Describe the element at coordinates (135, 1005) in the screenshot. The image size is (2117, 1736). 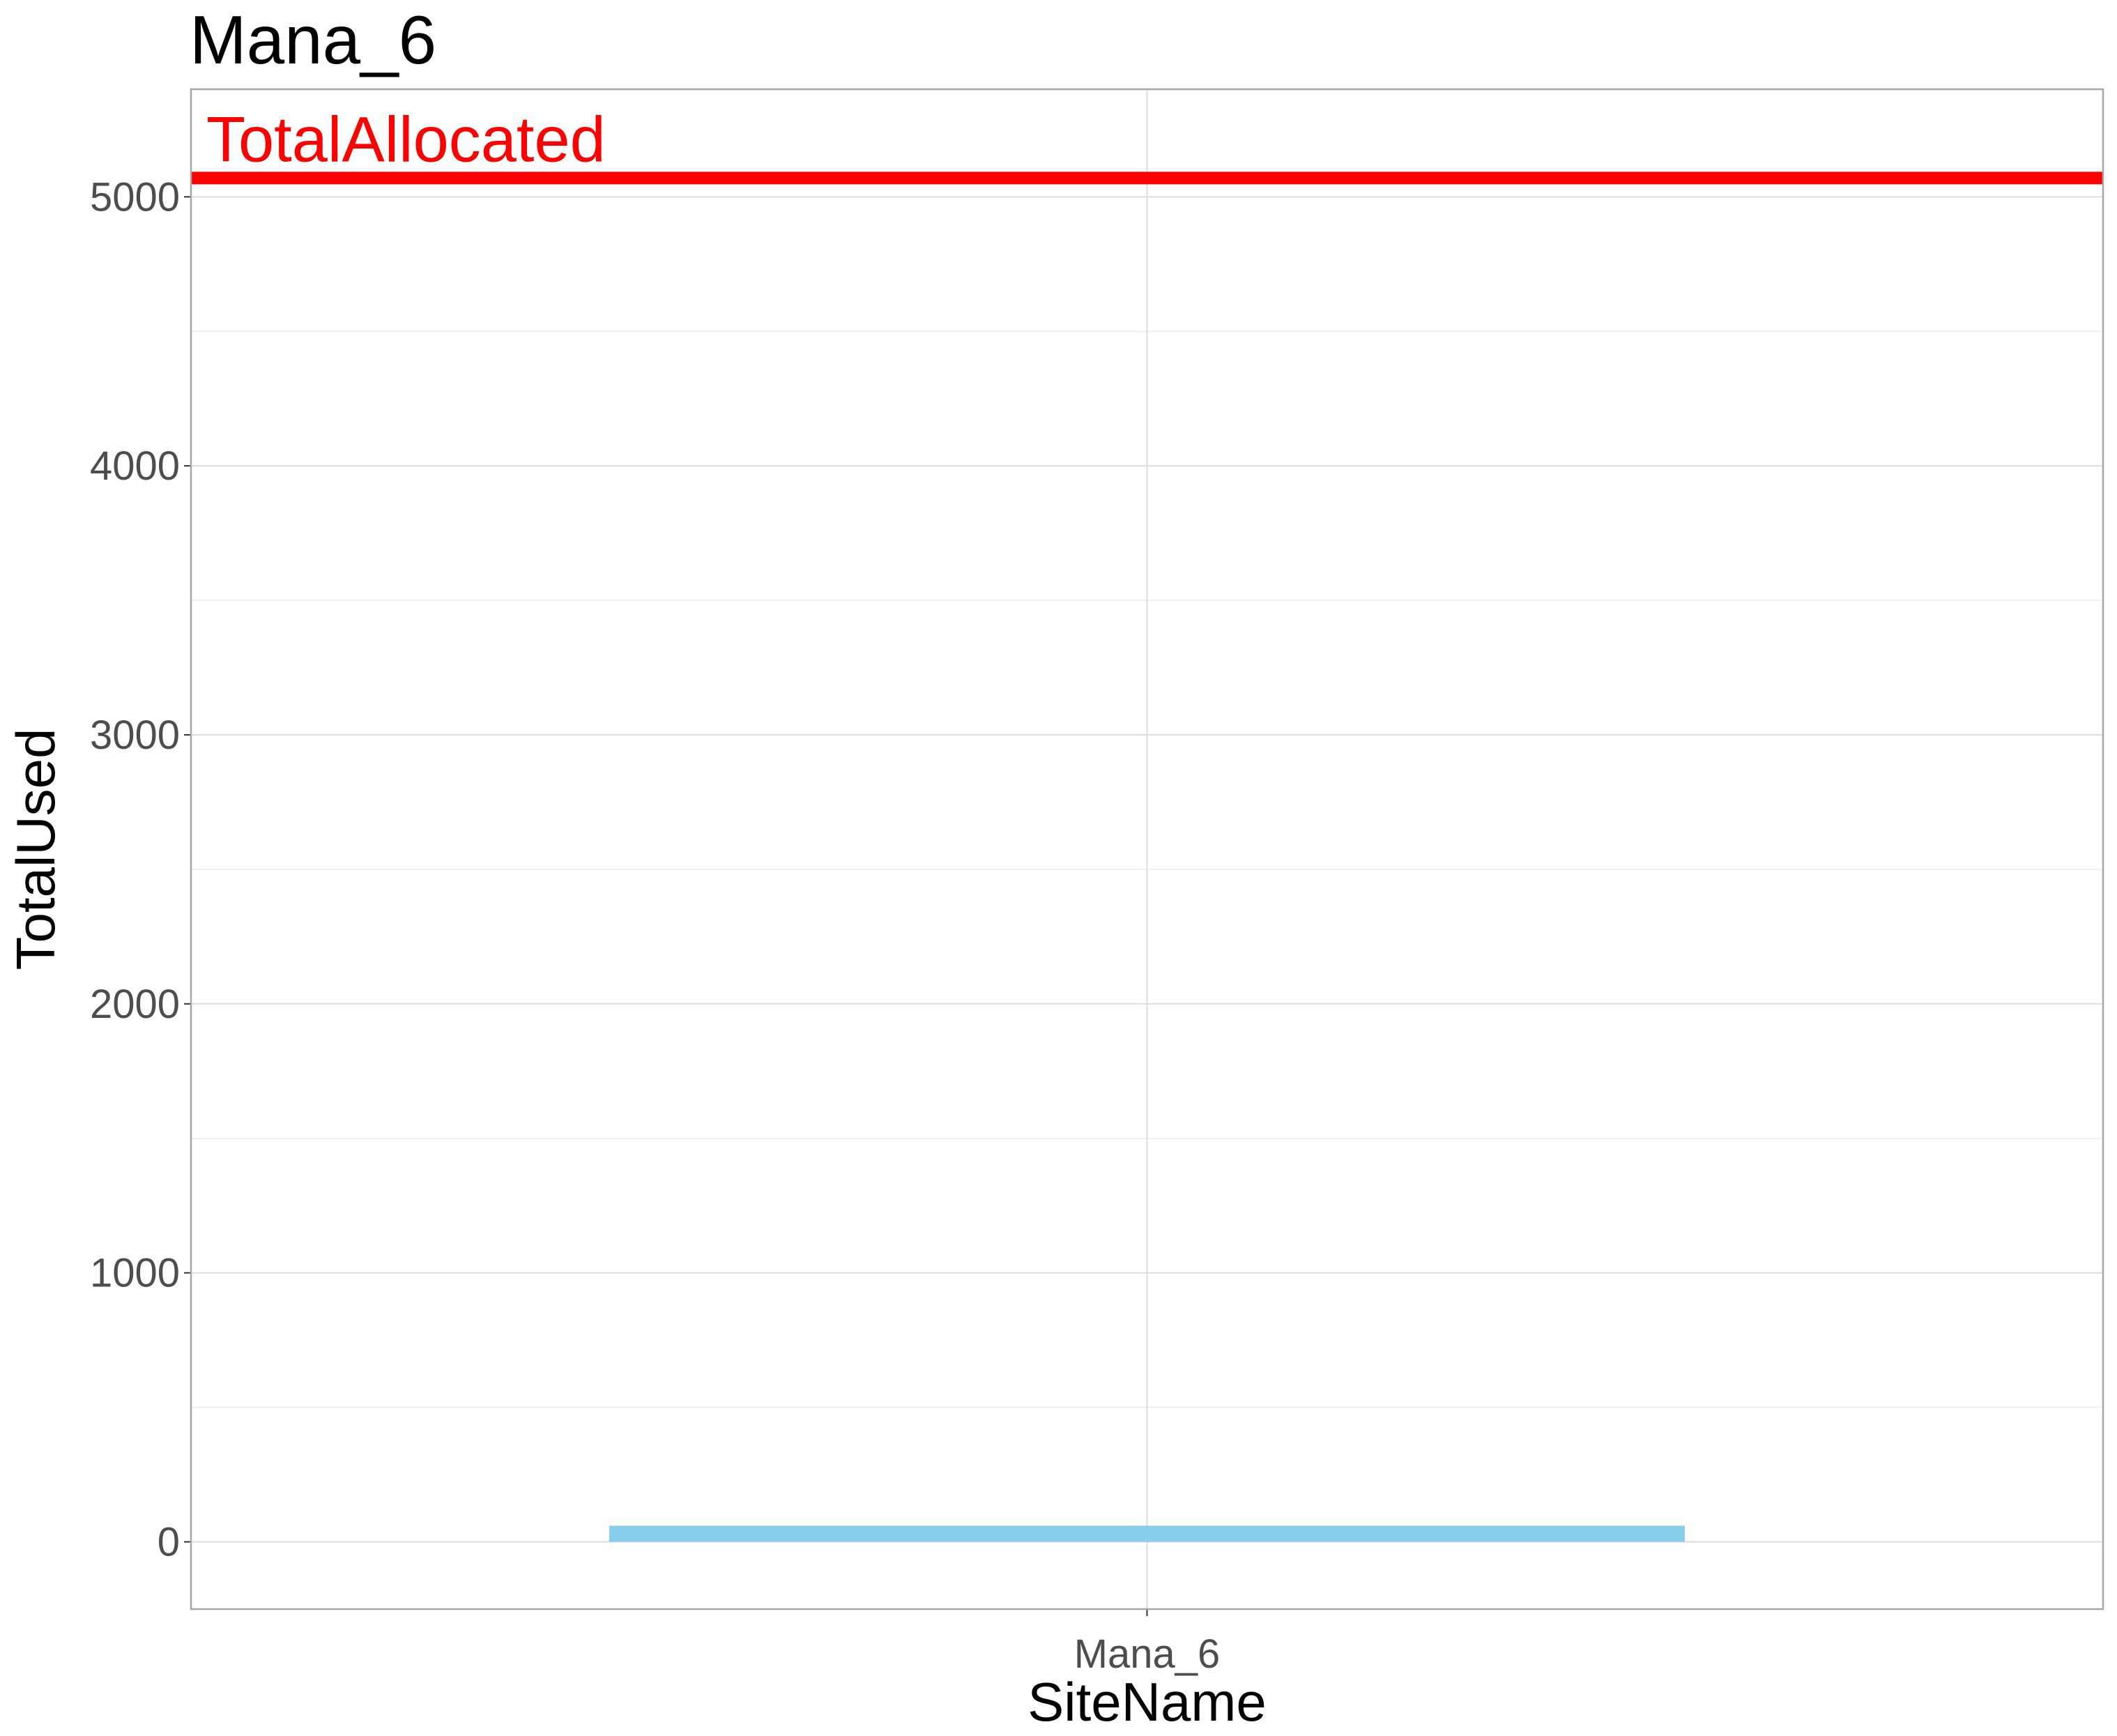
I see `y-tick-label: 2000` at that location.